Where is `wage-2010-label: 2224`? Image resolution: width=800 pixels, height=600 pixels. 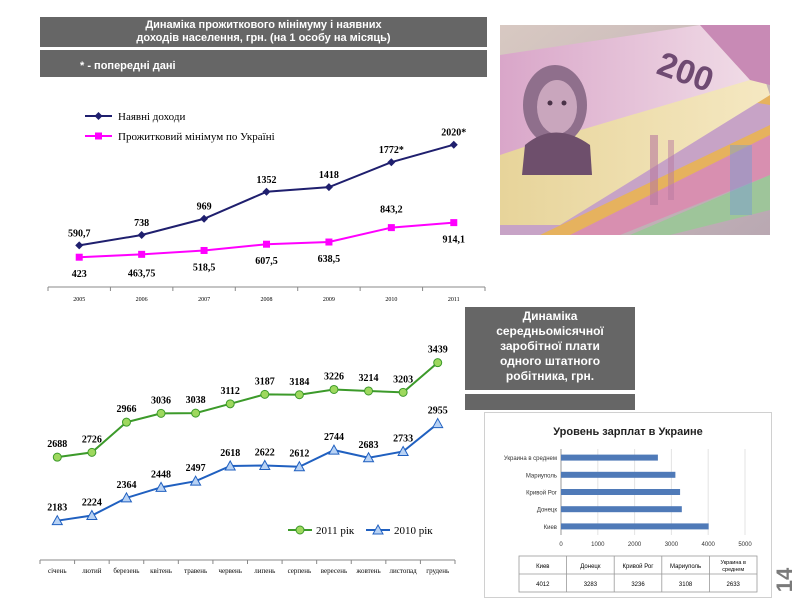 wage-2010-label: 2224 is located at coordinates (92, 503).